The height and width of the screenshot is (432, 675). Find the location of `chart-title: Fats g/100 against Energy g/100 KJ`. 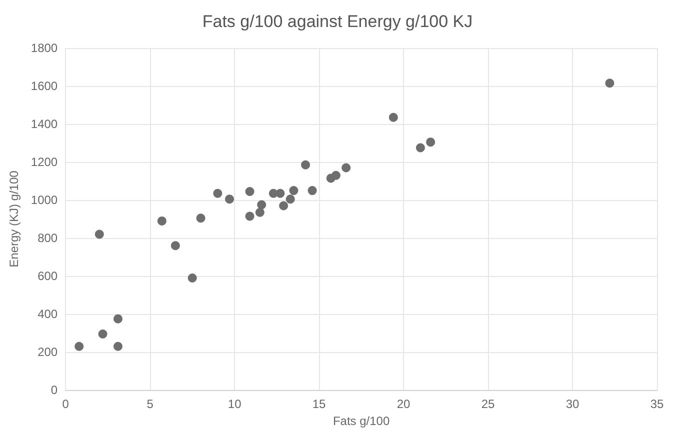

chart-title: Fats g/100 against Energy g/100 KJ is located at coordinates (337, 21).